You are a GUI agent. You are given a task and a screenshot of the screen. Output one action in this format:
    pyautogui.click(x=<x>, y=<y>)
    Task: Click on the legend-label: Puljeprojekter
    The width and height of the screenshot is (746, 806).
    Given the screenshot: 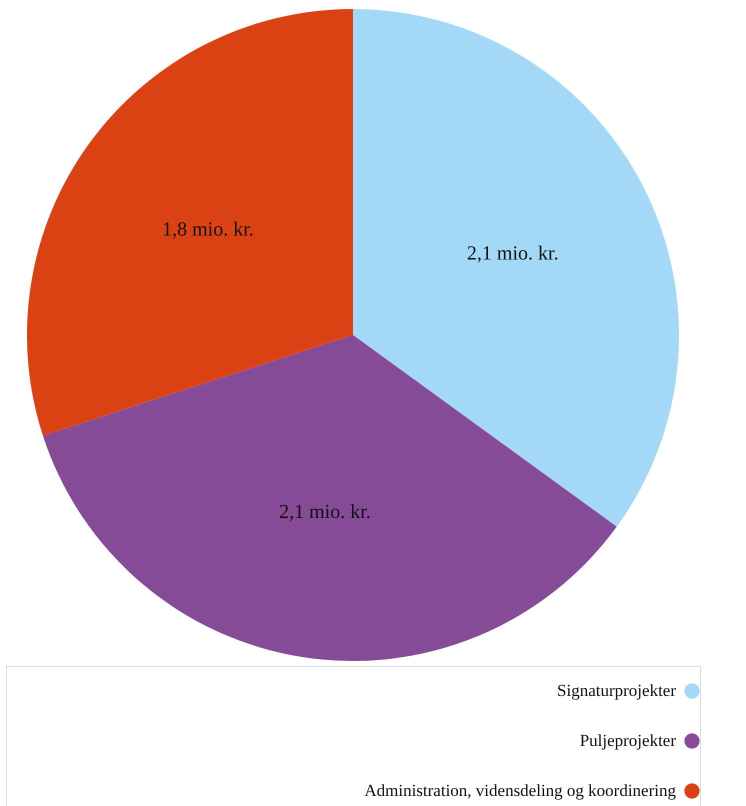 What is the action you would take?
    pyautogui.click(x=628, y=740)
    